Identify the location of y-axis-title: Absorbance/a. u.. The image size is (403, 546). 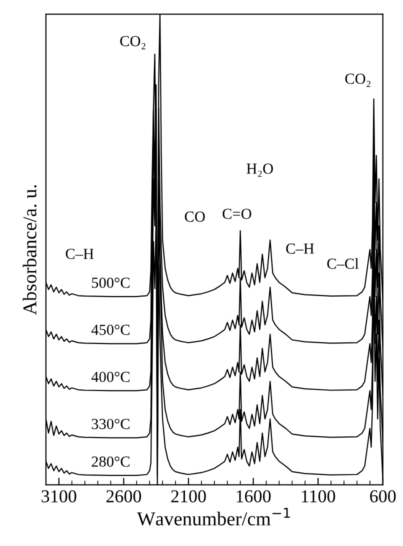
(29, 250).